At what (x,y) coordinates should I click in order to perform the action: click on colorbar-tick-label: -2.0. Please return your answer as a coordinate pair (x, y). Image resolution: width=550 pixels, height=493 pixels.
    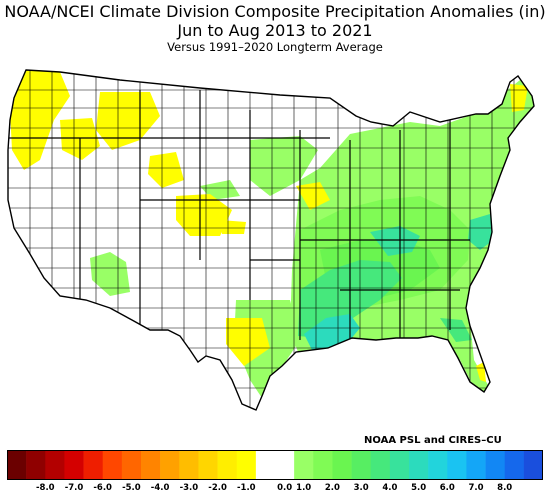
    Looking at the image, I should click on (217, 488).